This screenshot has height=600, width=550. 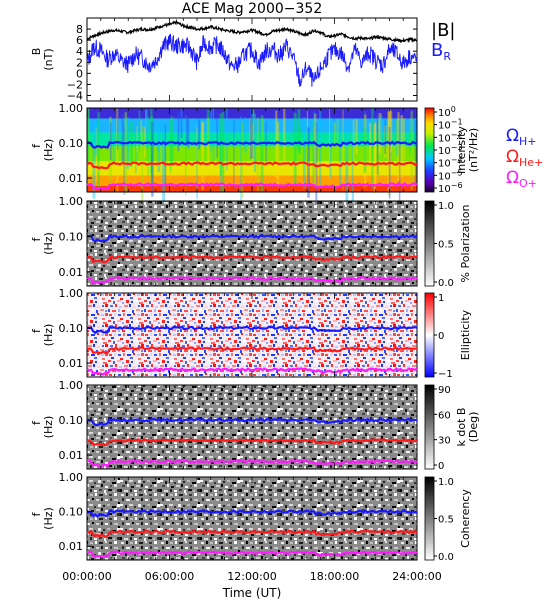 I want to click on colorbar-tick-label: 1, so click(x=441, y=298).